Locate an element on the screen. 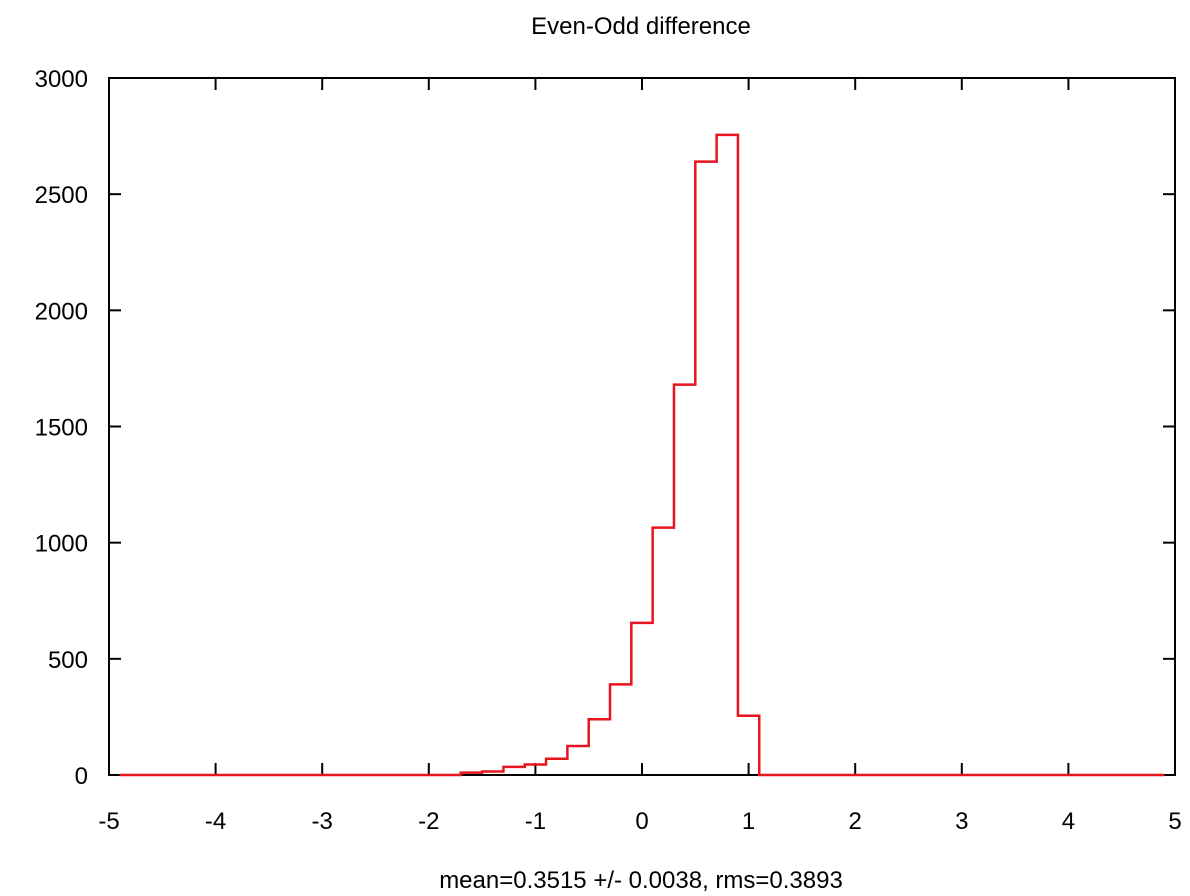 This screenshot has height=896, width=1190. x-tick-label: 1 is located at coordinates (748, 821).